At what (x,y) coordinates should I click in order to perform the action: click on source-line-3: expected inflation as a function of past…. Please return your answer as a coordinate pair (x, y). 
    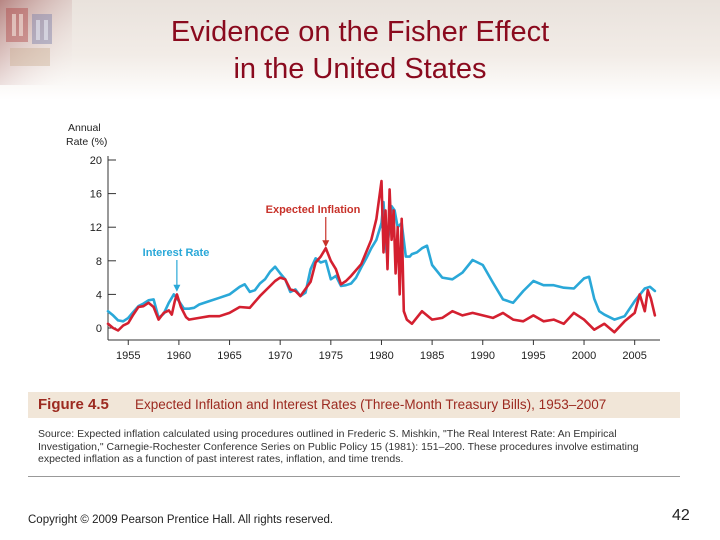
    Looking at the image, I should click on (221, 459).